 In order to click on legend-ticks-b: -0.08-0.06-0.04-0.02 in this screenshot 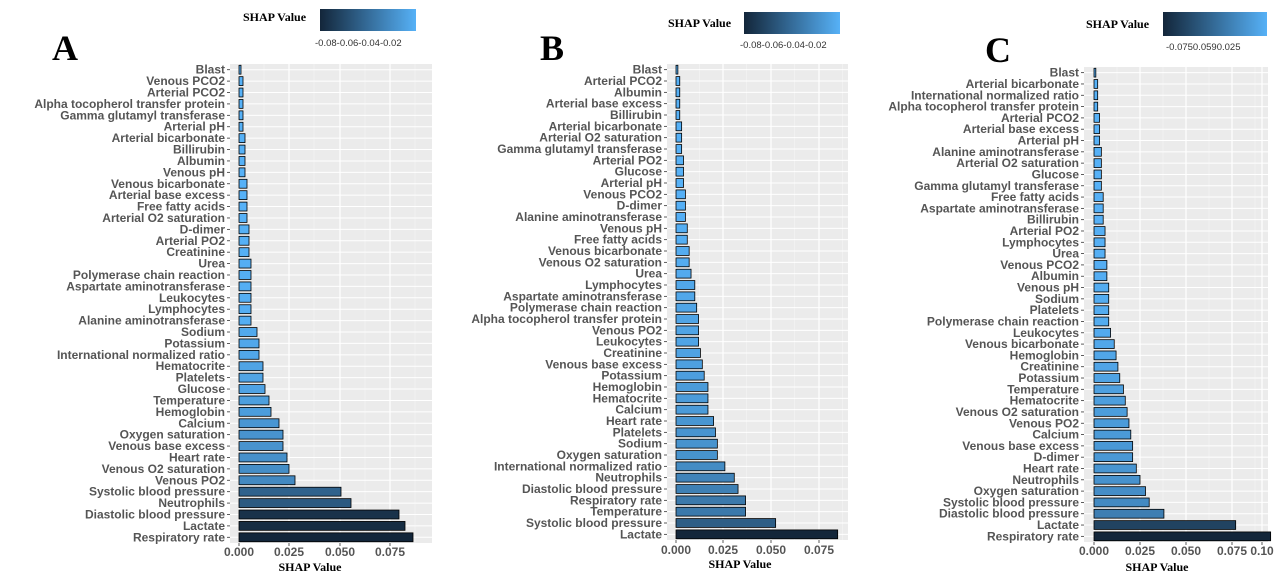, I will do `click(783, 45)`.